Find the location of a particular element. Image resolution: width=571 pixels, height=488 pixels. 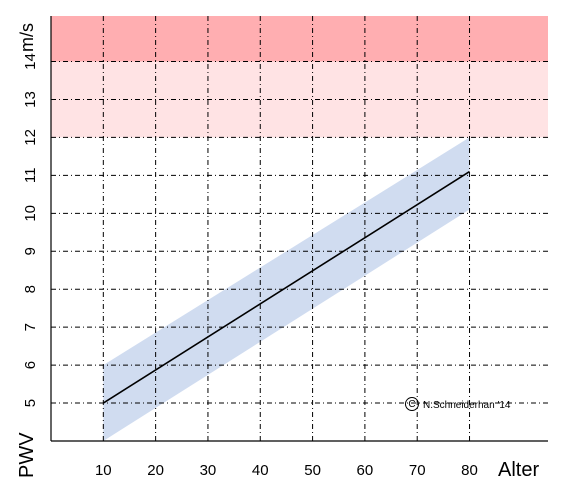

copyright-annotation: C N.Schneiderhan '14 is located at coordinates (457, 404).